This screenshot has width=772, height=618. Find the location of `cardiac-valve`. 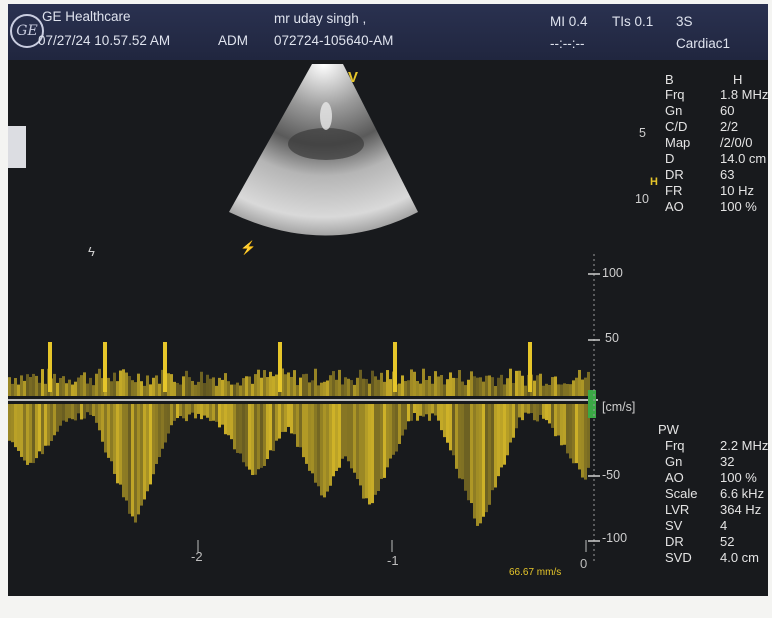

cardiac-valve is located at coordinates (326, 116).